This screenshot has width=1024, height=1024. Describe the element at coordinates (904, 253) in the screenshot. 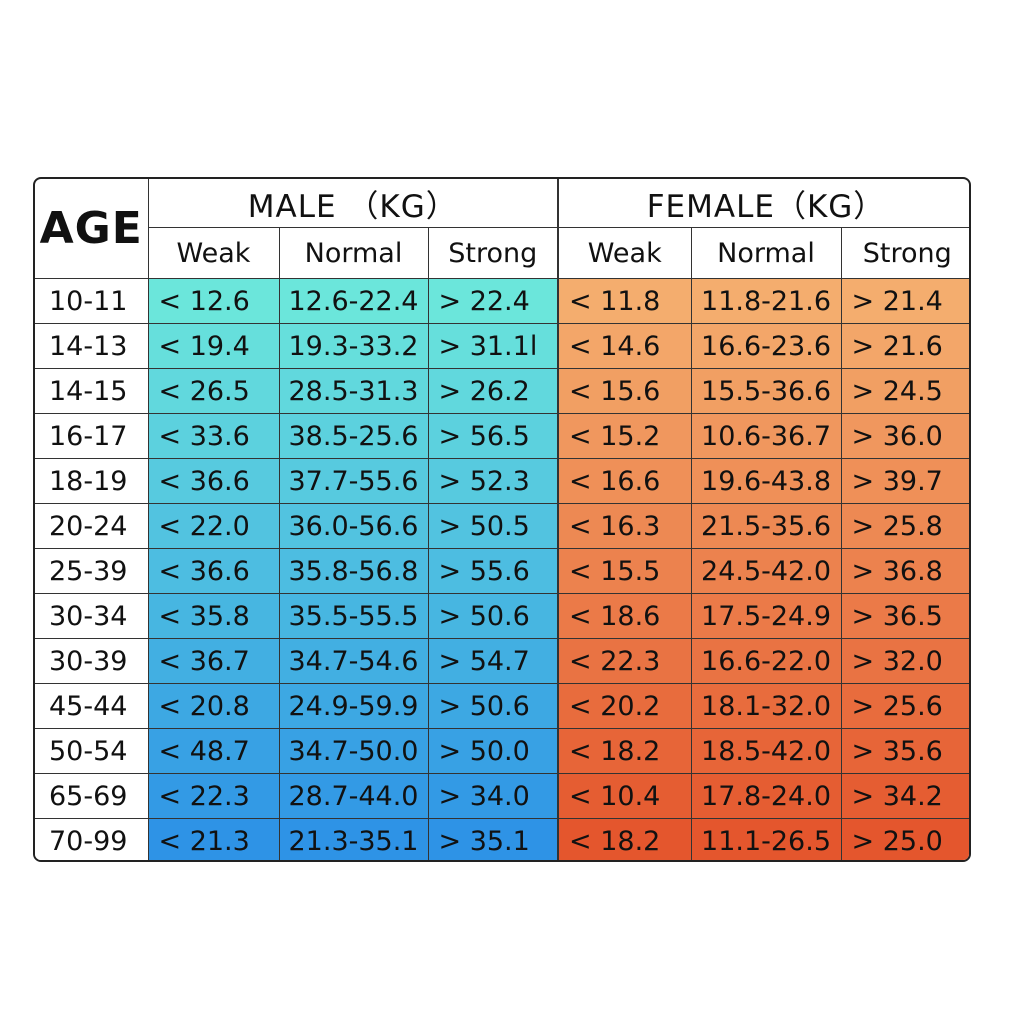

I see `female-strong-header: Strong` at that location.